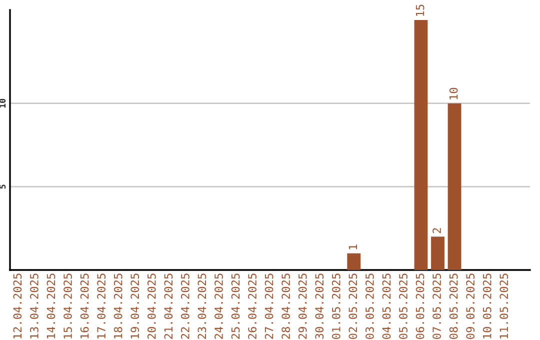 The image size is (540, 340). What do you see at coordinates (135, 306) in the screenshot?
I see `x-tick-label: 19.04.2025` at bounding box center [135, 306].